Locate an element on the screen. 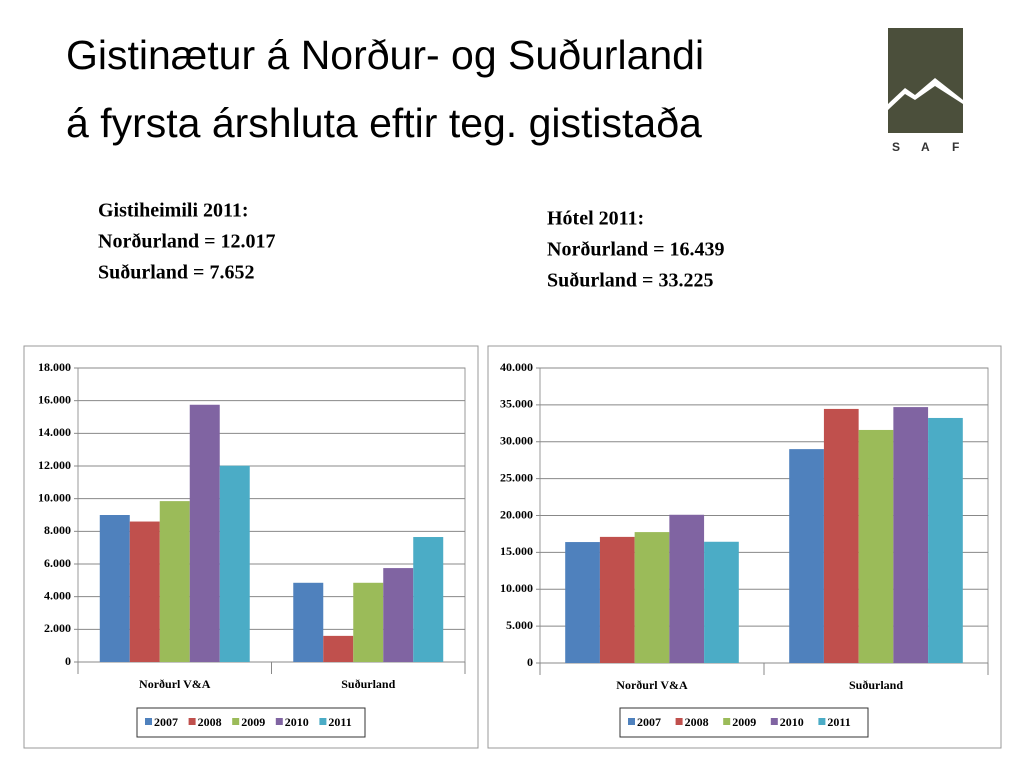  note: Norðurland = 16.439 is located at coordinates (636, 250).